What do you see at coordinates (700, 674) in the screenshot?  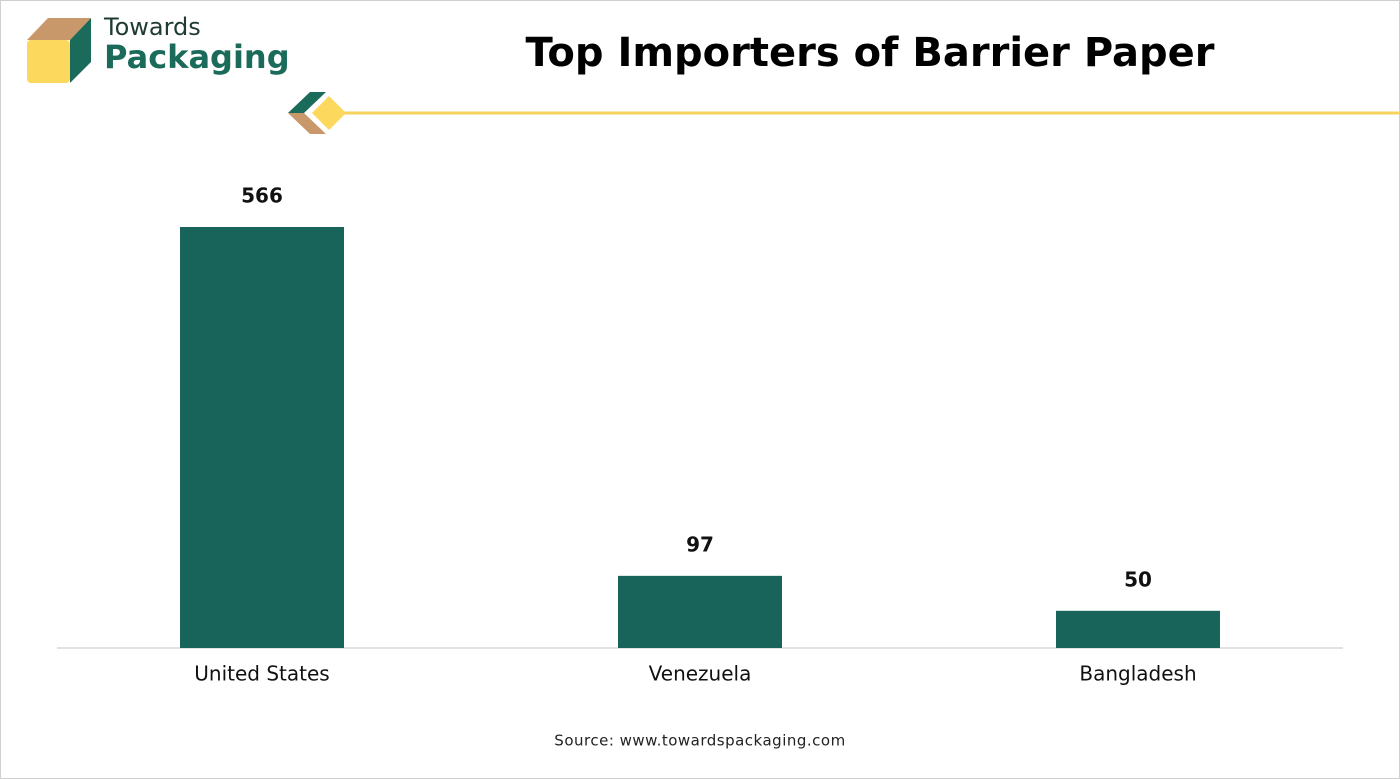 I see `x-tick-label: Venezuela` at bounding box center [700, 674].